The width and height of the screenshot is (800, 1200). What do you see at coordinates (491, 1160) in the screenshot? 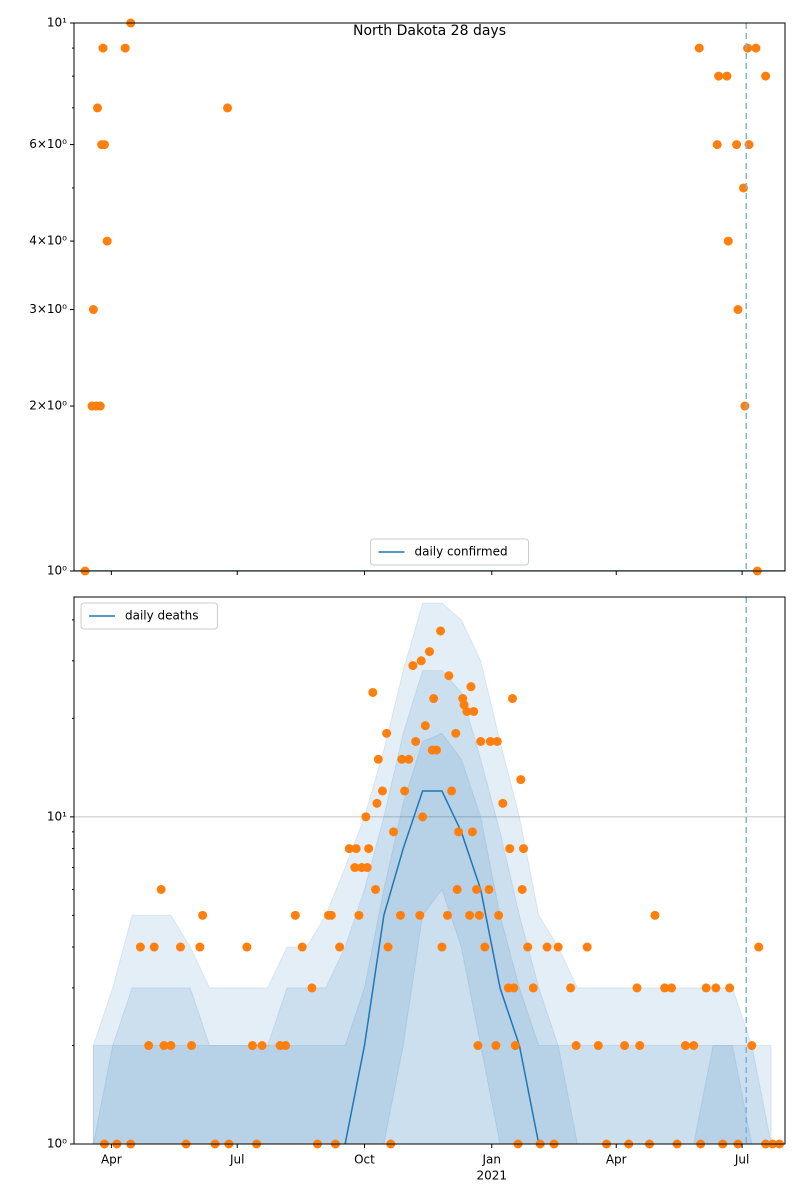
I see `x-tick-label: Jan` at bounding box center [491, 1160].